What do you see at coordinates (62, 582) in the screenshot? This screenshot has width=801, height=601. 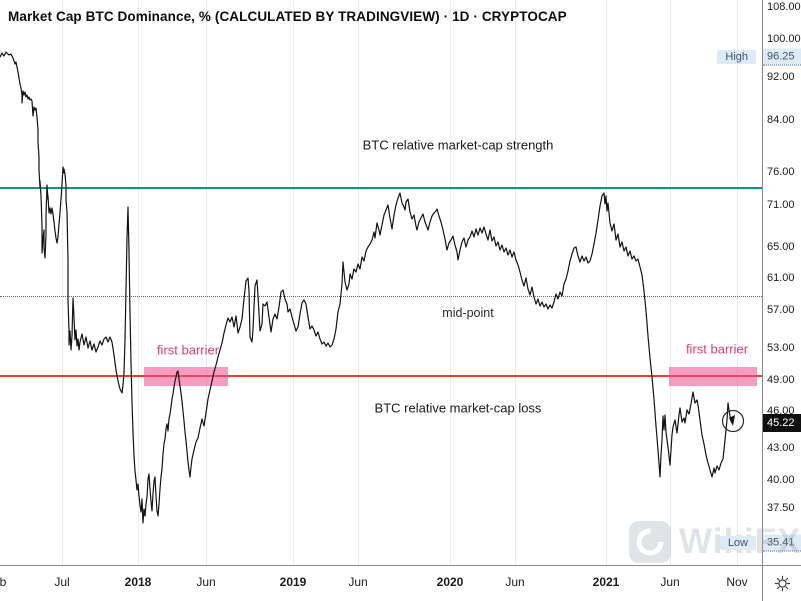 I see `time-tick: Jul` at bounding box center [62, 582].